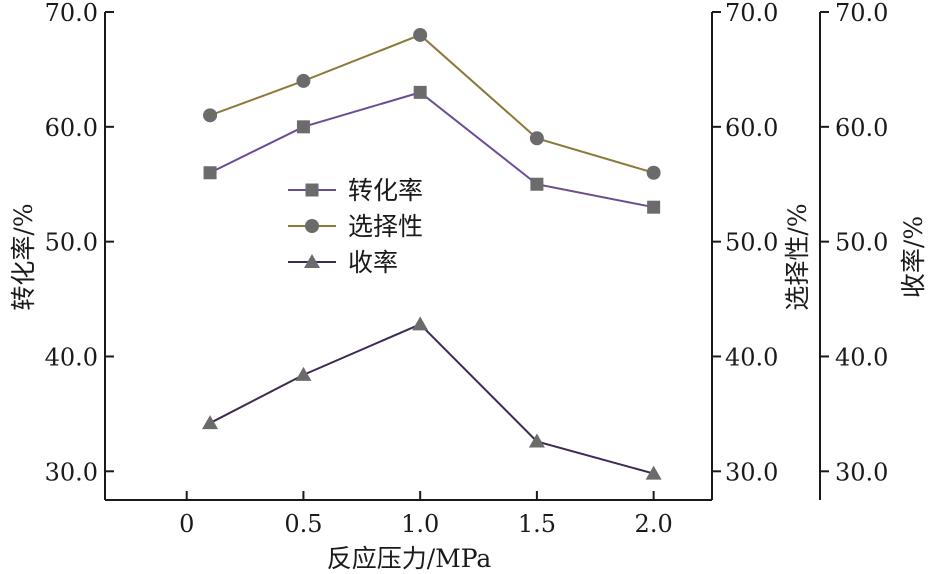  Describe the element at coordinates (186, 524) in the screenshot. I see `x-tick-label: 0` at that location.